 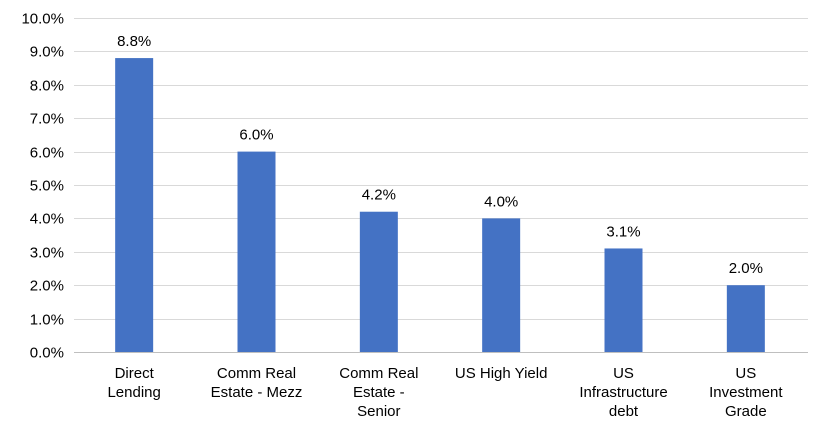 I want to click on category-label-line: Lending, so click(x=133, y=392).